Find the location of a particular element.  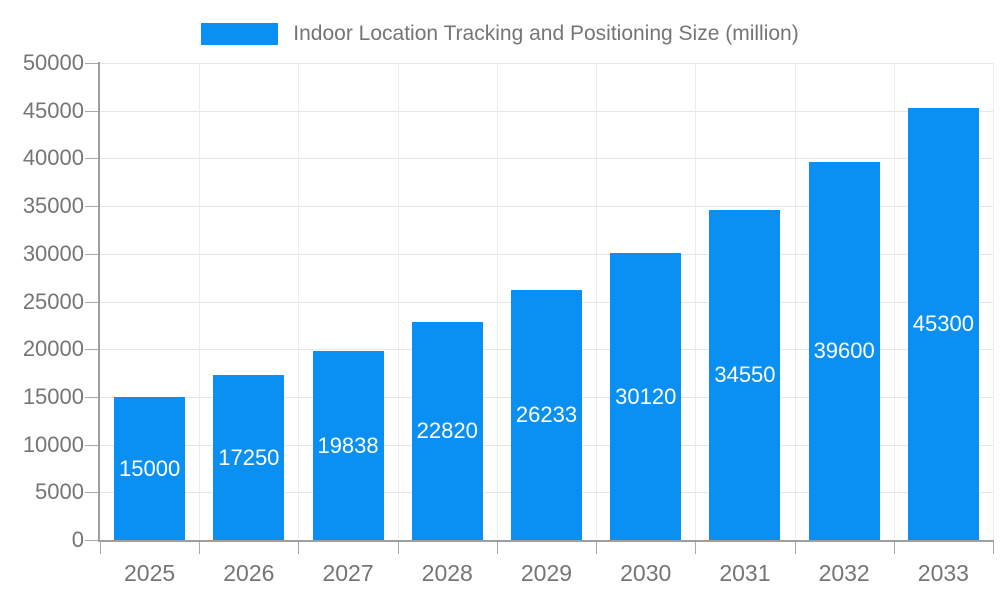

bar-value-label: 26233 is located at coordinates (546, 414).